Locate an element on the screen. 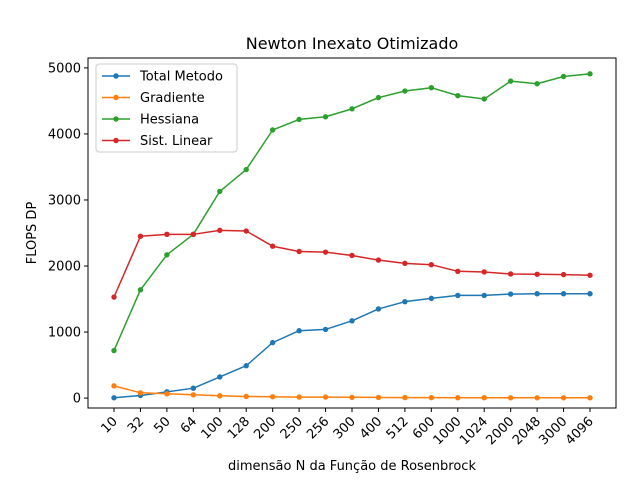 The width and height of the screenshot is (640, 480). legend-box is located at coordinates (166, 108).